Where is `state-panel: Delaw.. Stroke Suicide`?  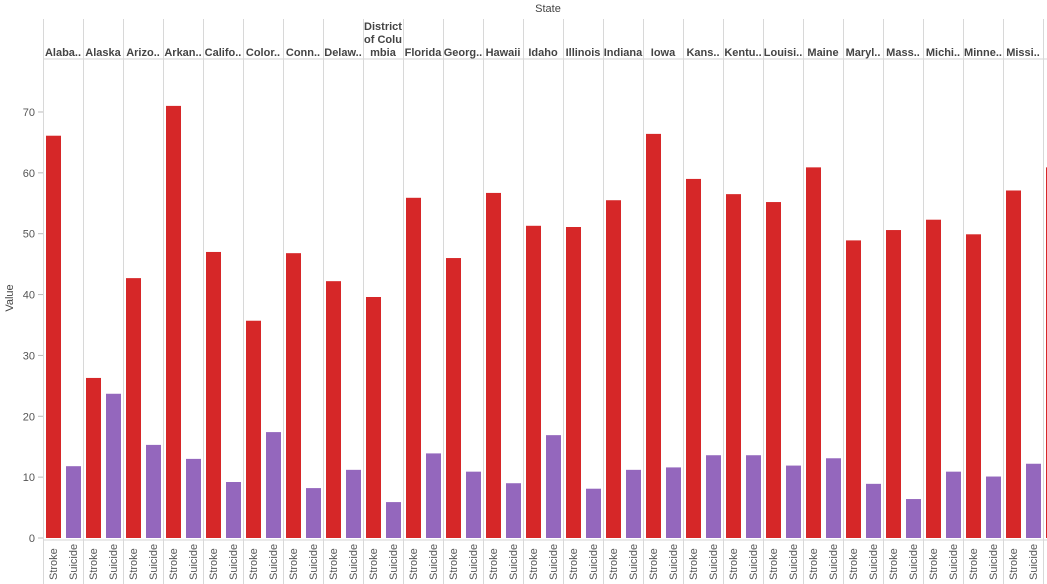
state-panel: Delaw.. Stroke Suicide is located at coordinates (342, 301).